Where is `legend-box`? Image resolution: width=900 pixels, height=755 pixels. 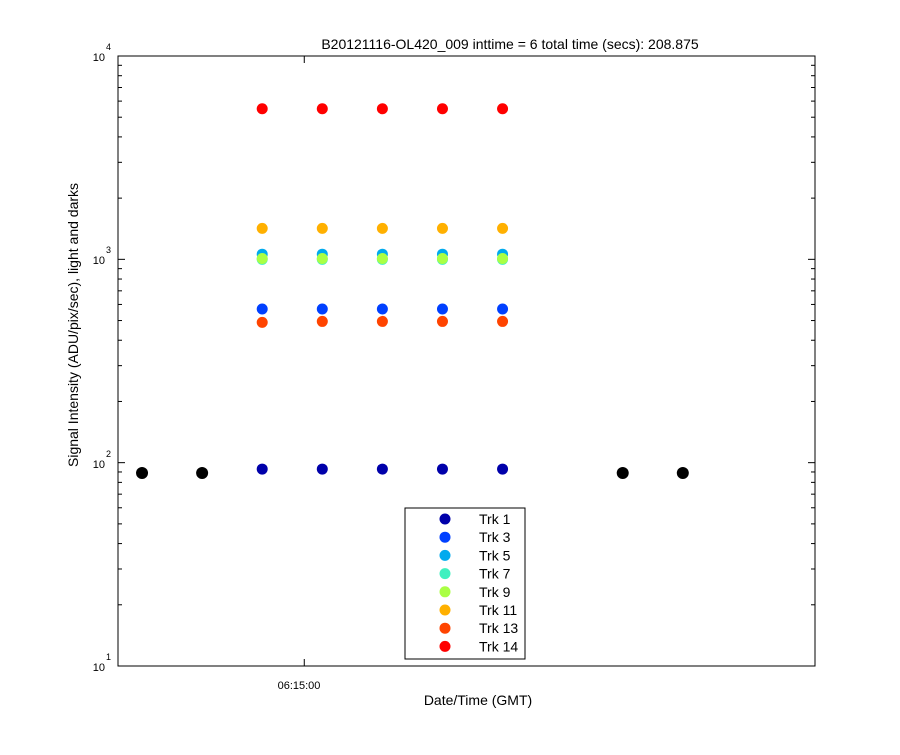
legend-box is located at coordinates (465, 583).